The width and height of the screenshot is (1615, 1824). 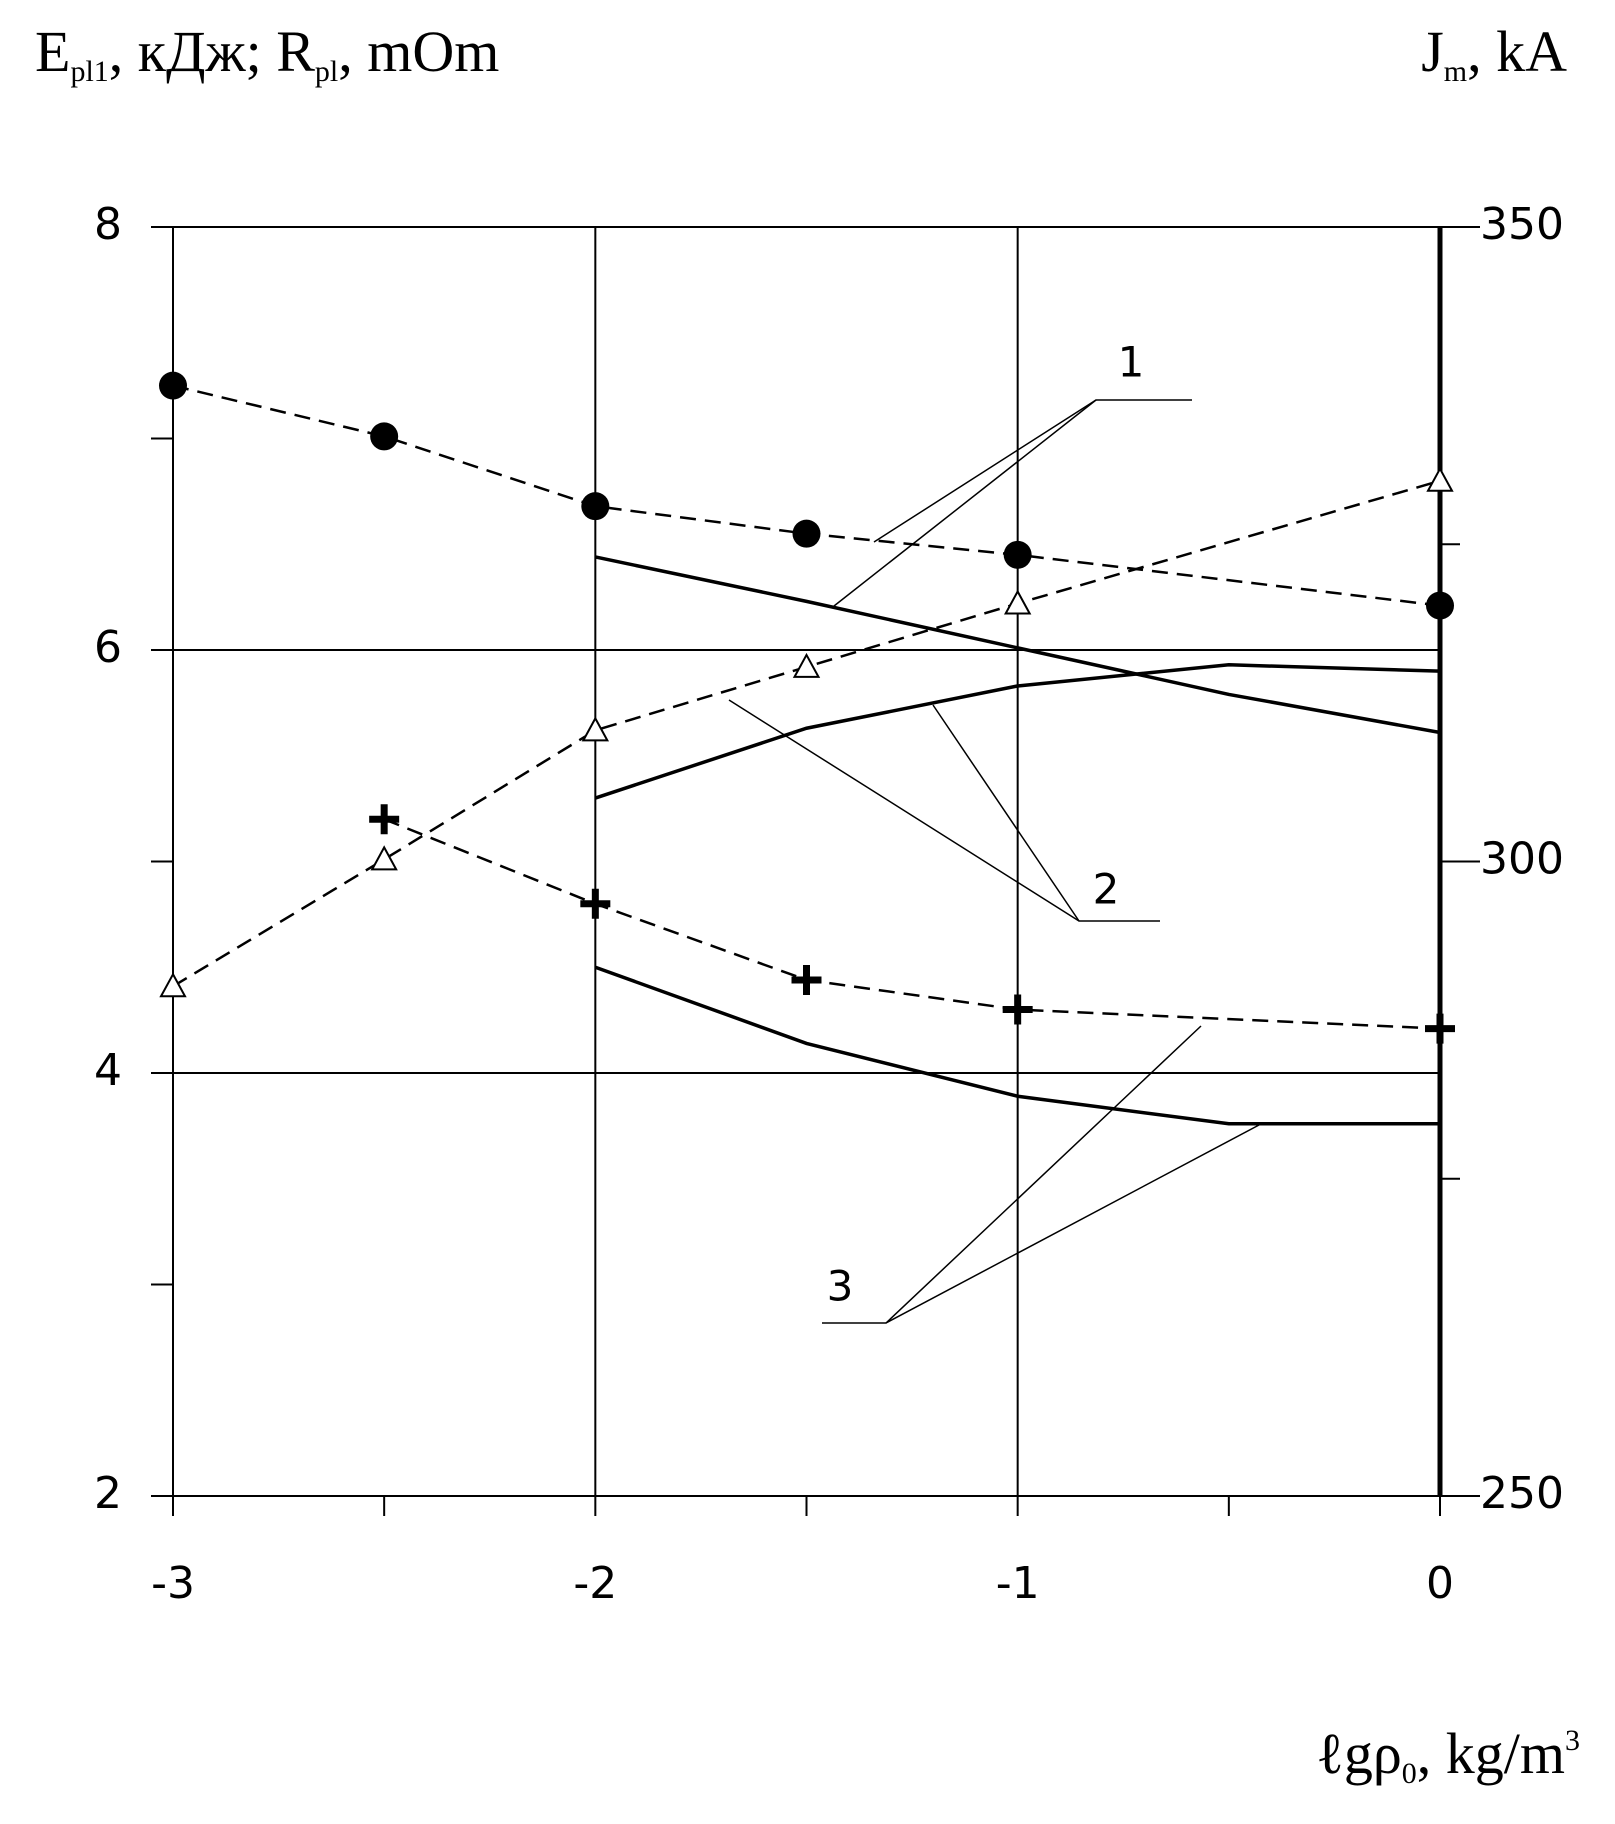 I want to click on y-tick-label: 4, so click(x=108, y=1070).